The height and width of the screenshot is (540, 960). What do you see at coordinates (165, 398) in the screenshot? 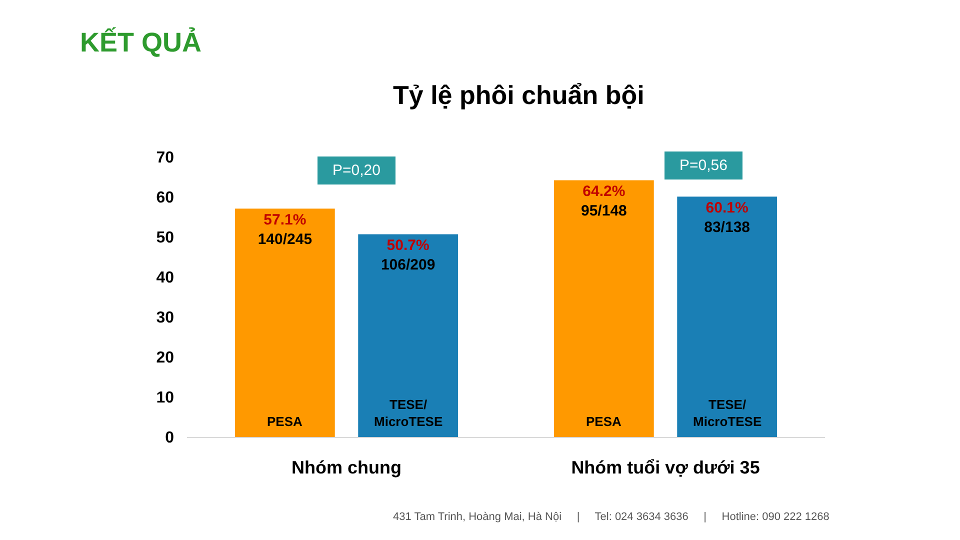
I see `y-tick-label: 10` at bounding box center [165, 398].